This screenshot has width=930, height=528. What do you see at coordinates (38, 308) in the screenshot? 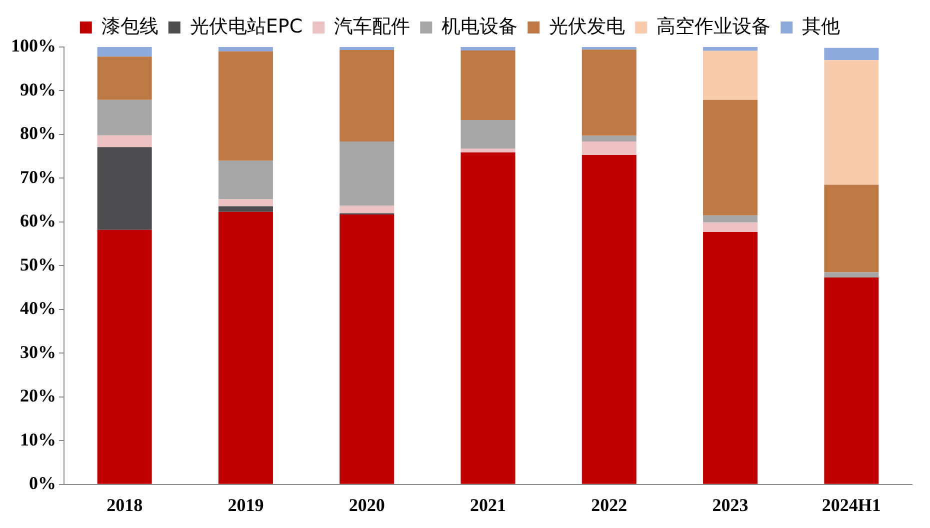
I see `y-tick-label: 40%` at bounding box center [38, 308].